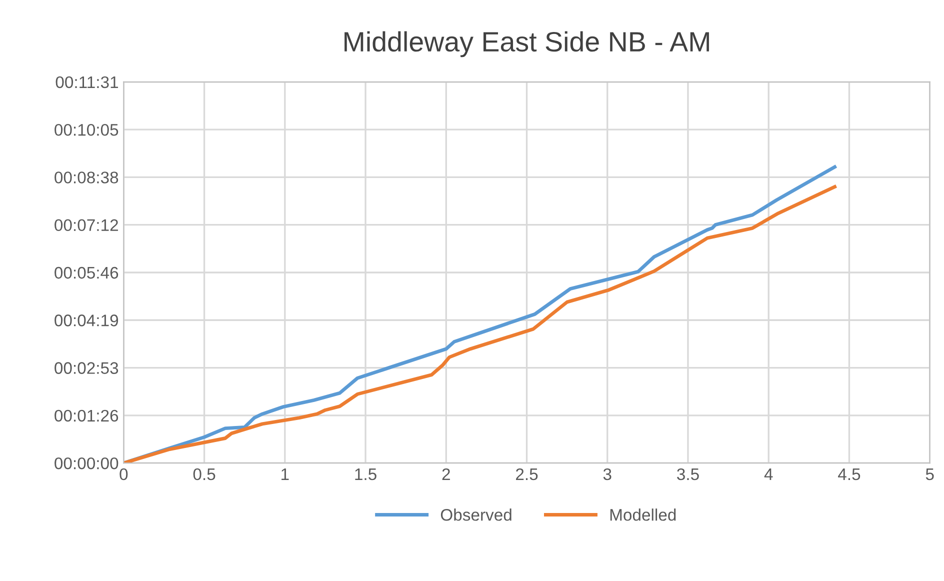 The image size is (944, 581). I want to click on x-tick-label: 4.5, so click(849, 474).